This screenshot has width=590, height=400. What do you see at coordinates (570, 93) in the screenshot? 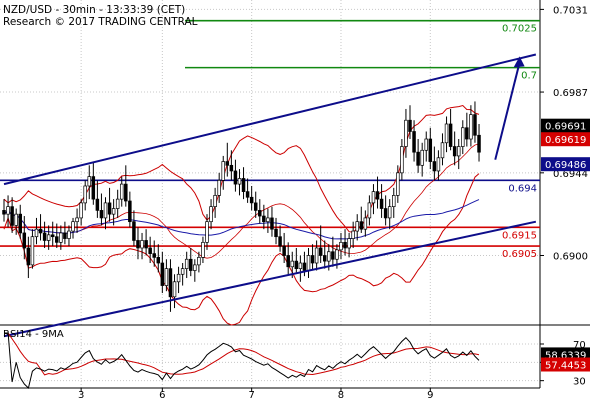
I see `price-tick-label: 0.6987` at bounding box center [570, 93].